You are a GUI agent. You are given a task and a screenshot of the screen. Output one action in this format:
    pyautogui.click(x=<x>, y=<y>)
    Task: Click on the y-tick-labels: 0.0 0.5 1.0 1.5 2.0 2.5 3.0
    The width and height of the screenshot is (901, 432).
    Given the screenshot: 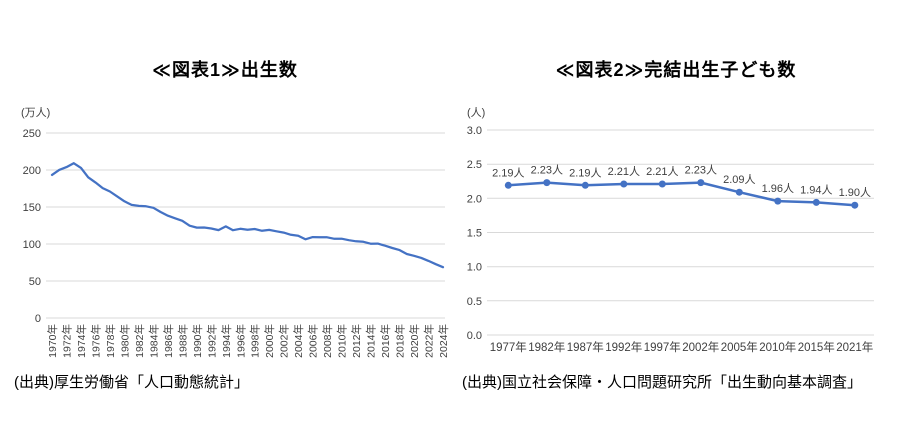 What is the action you would take?
    pyautogui.click(x=474, y=233)
    